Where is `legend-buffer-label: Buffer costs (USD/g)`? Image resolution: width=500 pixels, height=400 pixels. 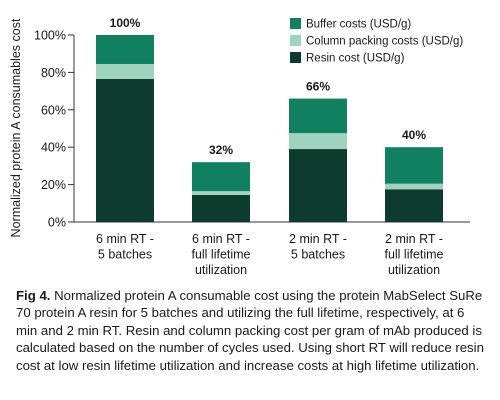
legend-buffer-label: Buffer costs (USD/g) is located at coordinates (358, 25).